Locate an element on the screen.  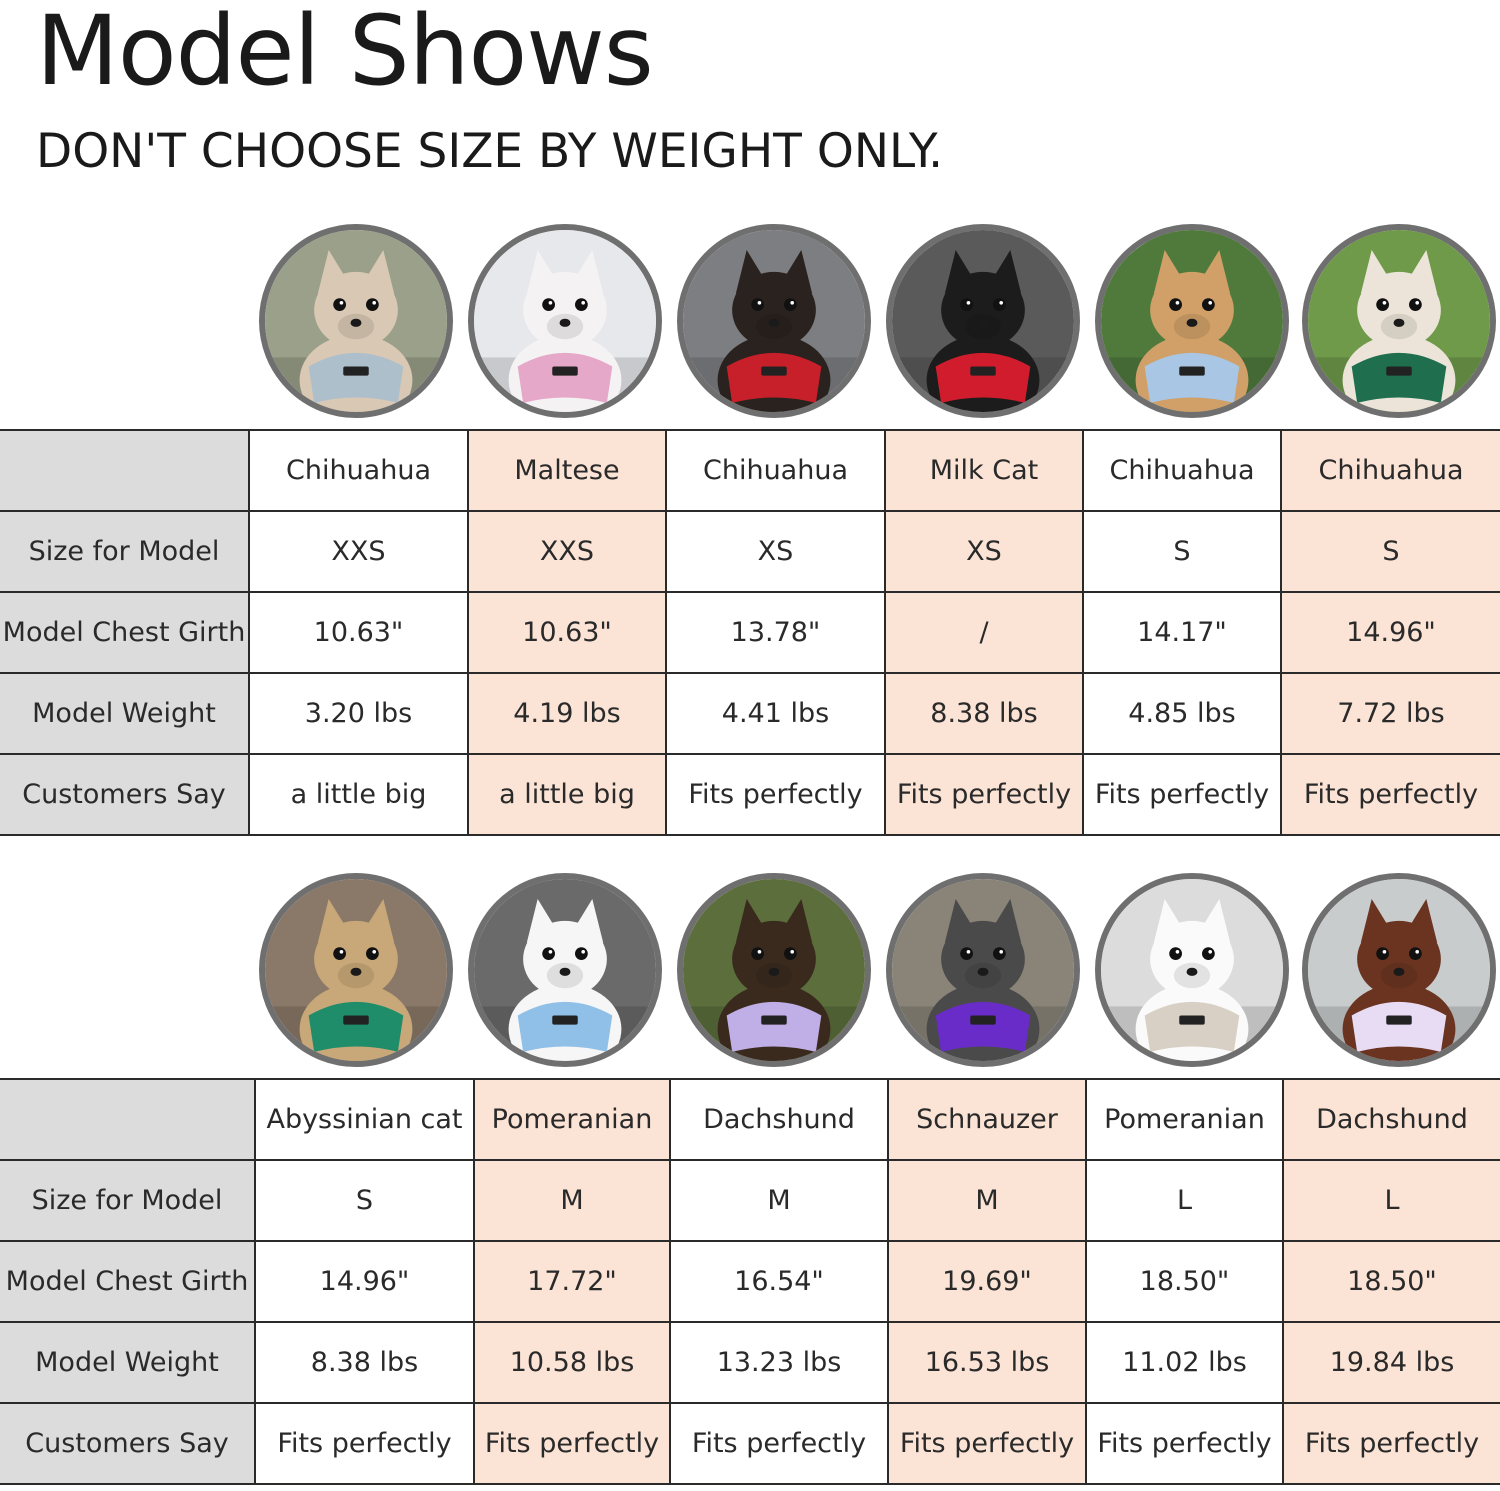
weight-cell: 7.72 lbs is located at coordinates (1390, 713).